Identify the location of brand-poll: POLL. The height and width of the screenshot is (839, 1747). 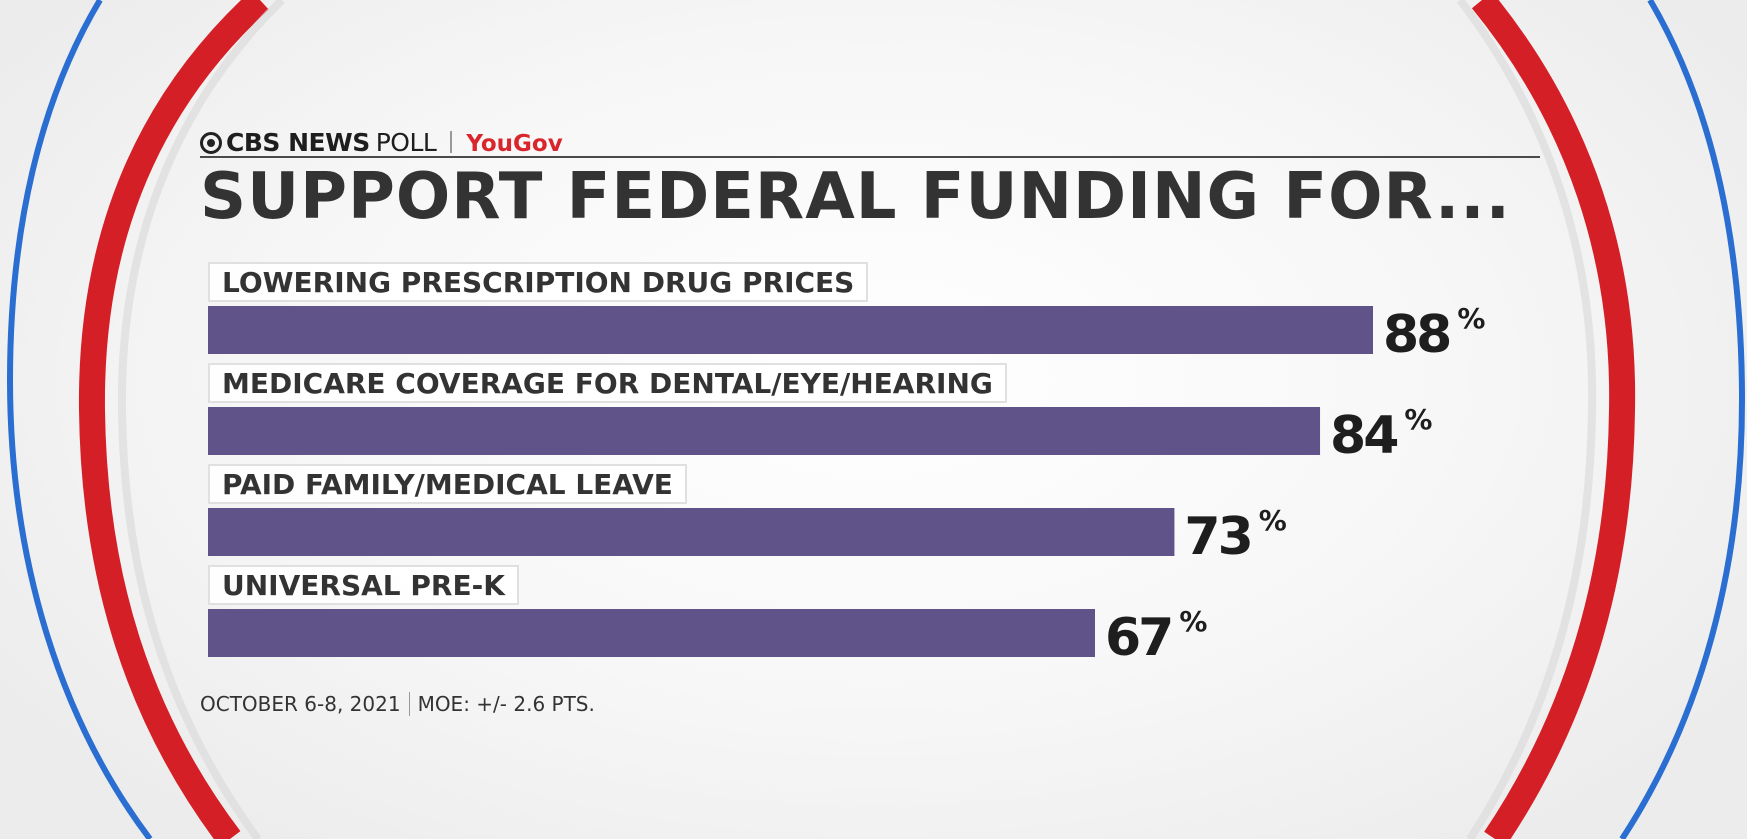
(406, 142).